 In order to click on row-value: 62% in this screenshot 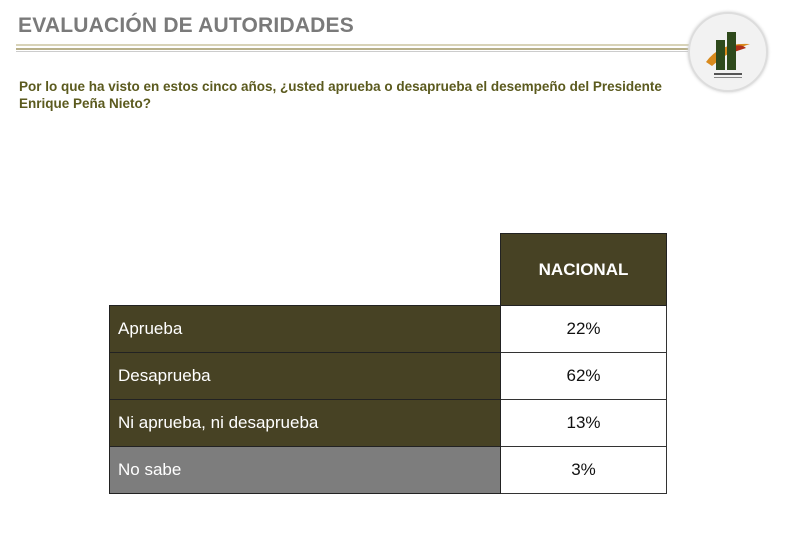, I will do `click(583, 376)`.